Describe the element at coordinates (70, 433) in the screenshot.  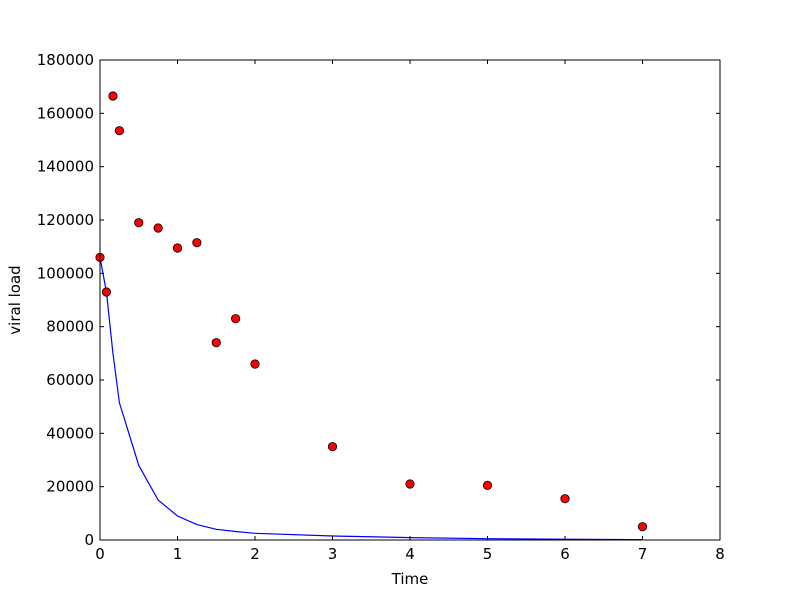
I see `y-tick-label: 40000` at that location.